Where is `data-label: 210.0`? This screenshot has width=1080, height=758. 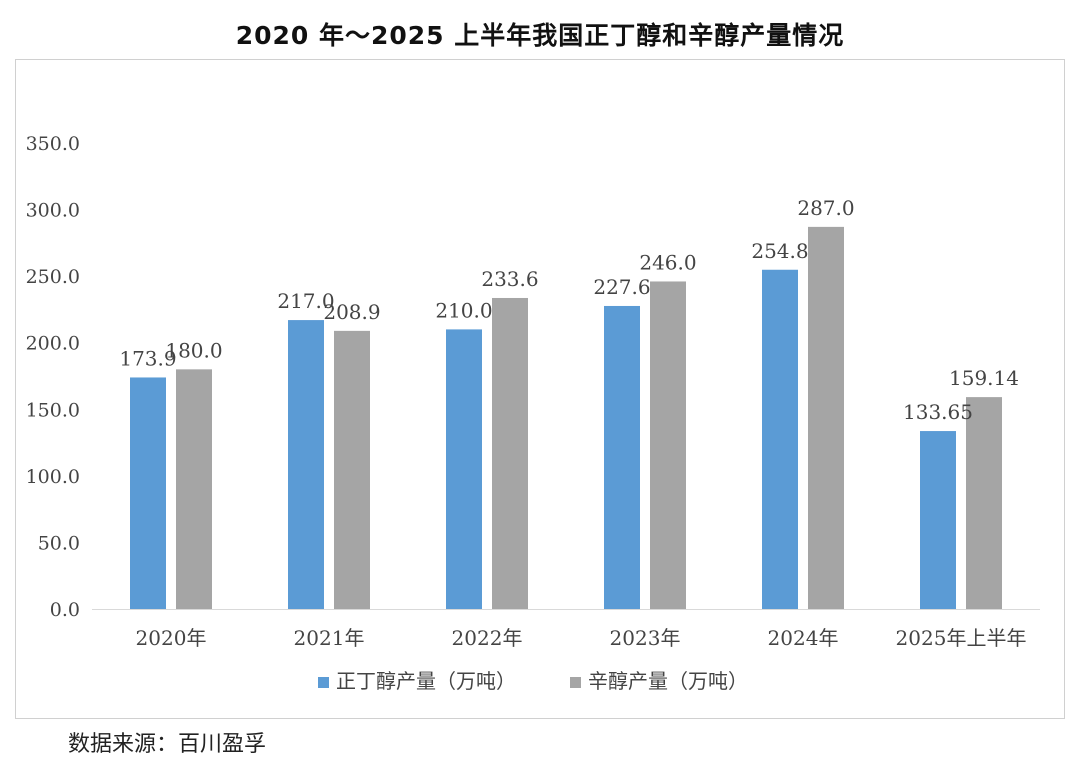 data-label: 210.0 is located at coordinates (463, 310).